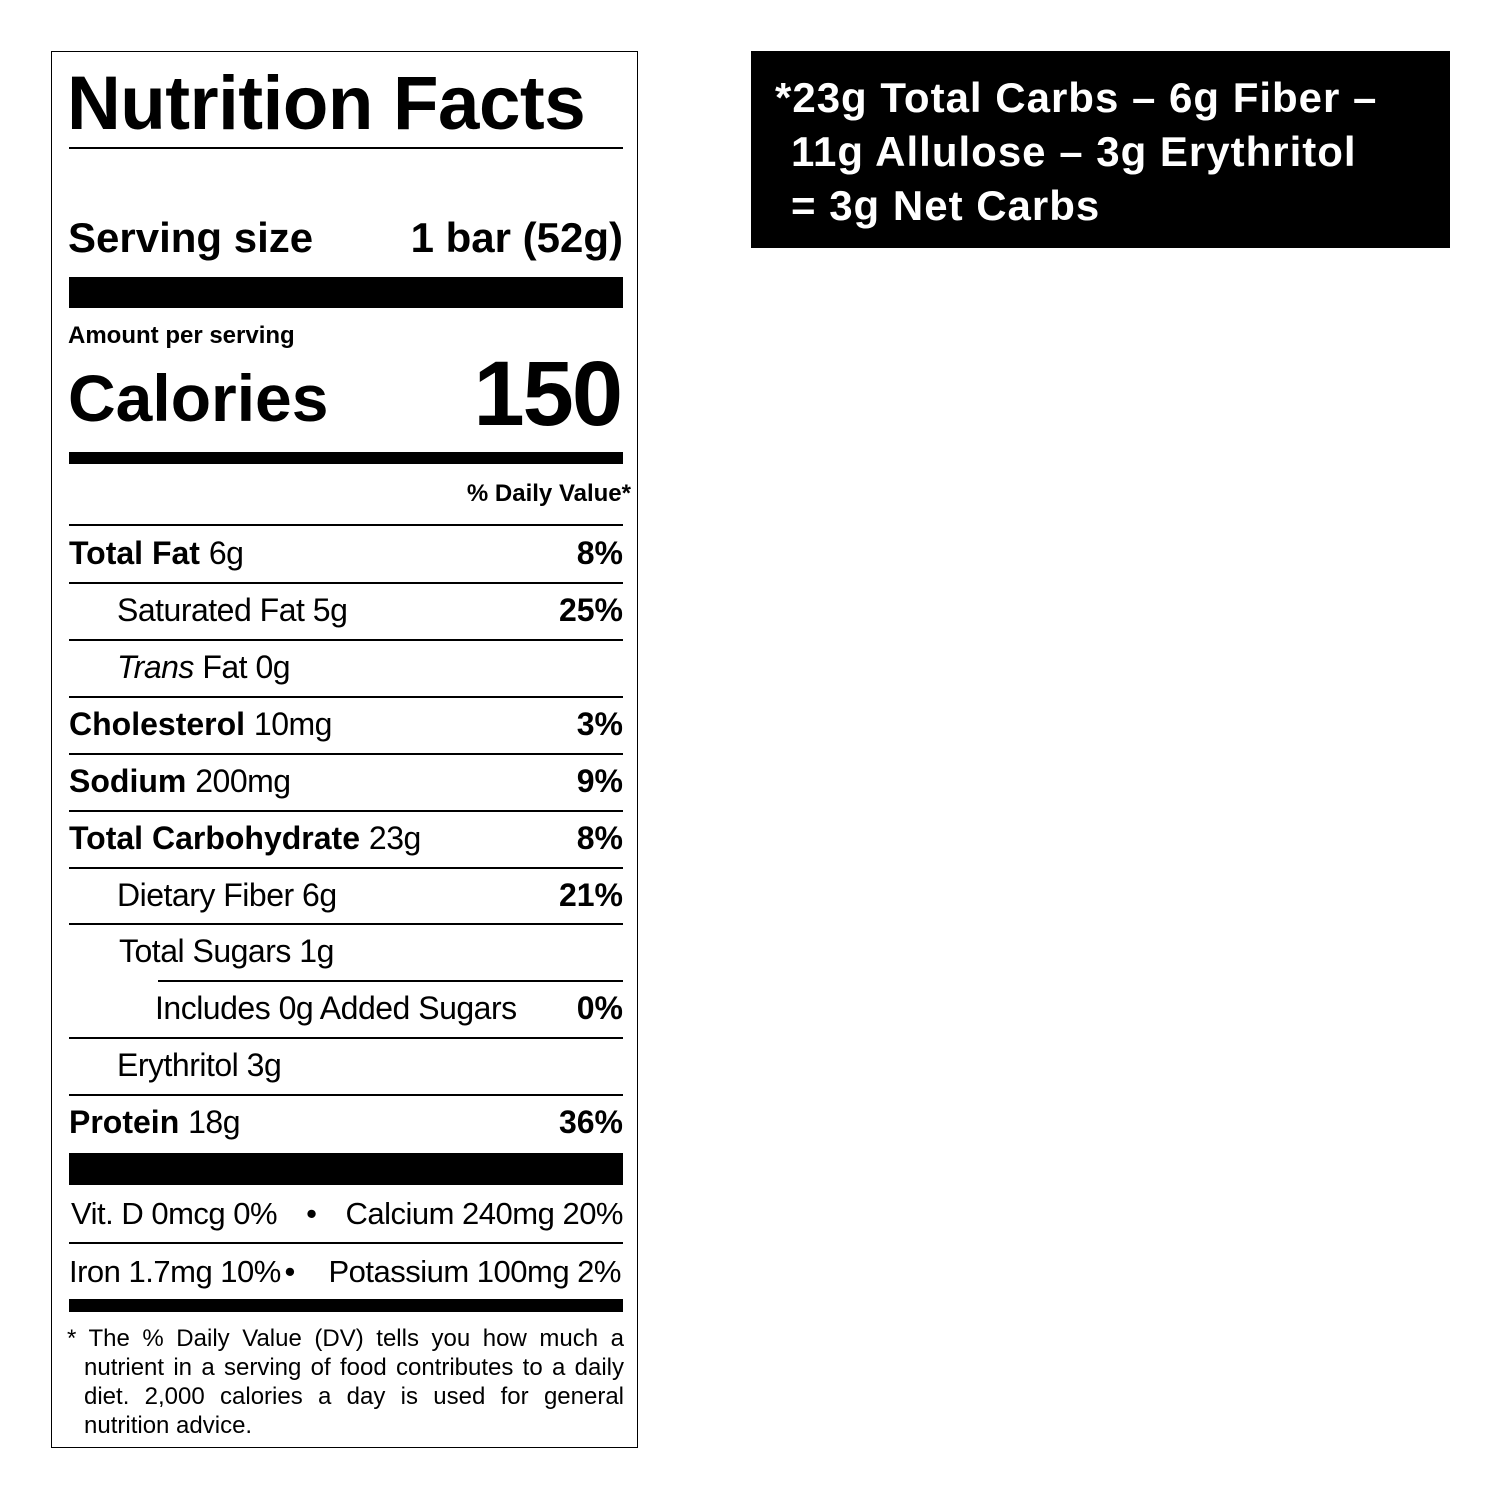 Image resolution: width=1500 pixels, height=1500 pixels. What do you see at coordinates (346, 724) in the screenshot?
I see `nutrient-row-cholesterol: Cholesterol 10mg 3%` at bounding box center [346, 724].